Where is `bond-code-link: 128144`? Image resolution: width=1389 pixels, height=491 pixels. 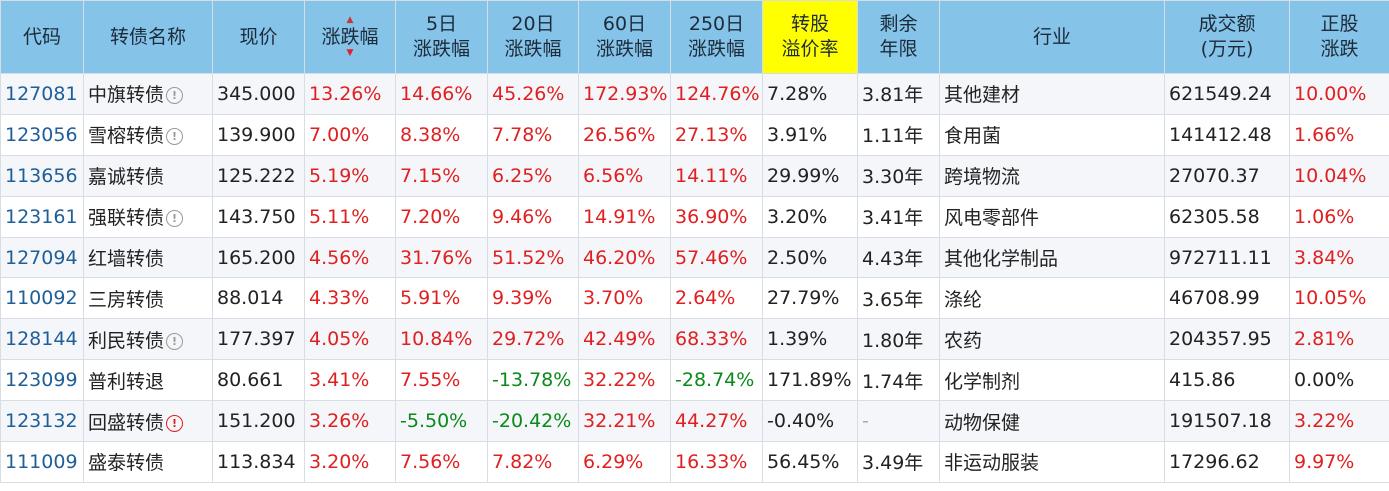
bond-code-link: 128144 is located at coordinates (42, 339).